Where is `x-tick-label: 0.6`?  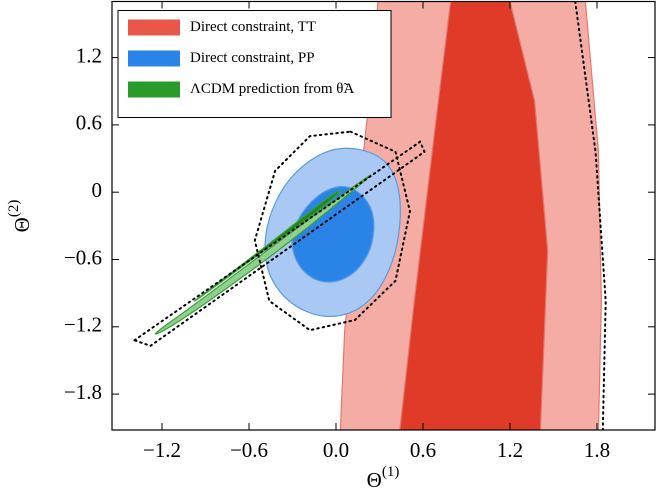
x-tick-label: 0.6 is located at coordinates (423, 450).